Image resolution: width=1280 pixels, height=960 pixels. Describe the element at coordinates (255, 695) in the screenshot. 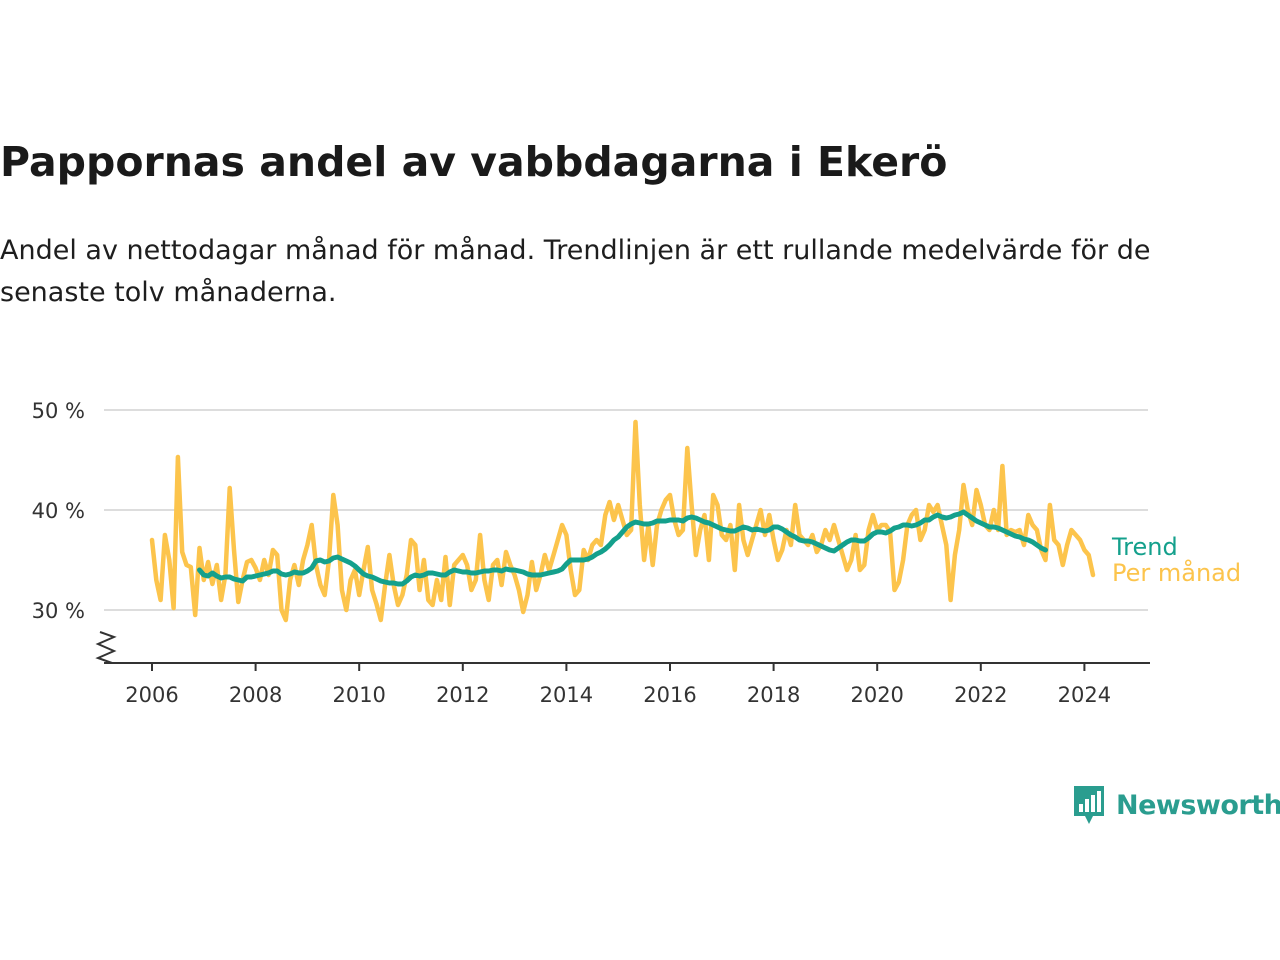

I see `x-tick-label: 2008` at that location.